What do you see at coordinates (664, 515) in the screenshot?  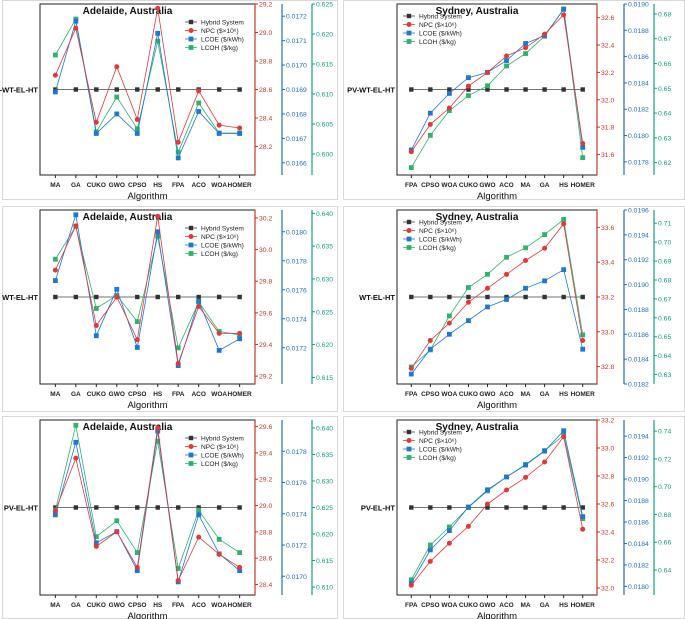 I see `lcoh-axis-tick-label: 0.68` at bounding box center [664, 515].